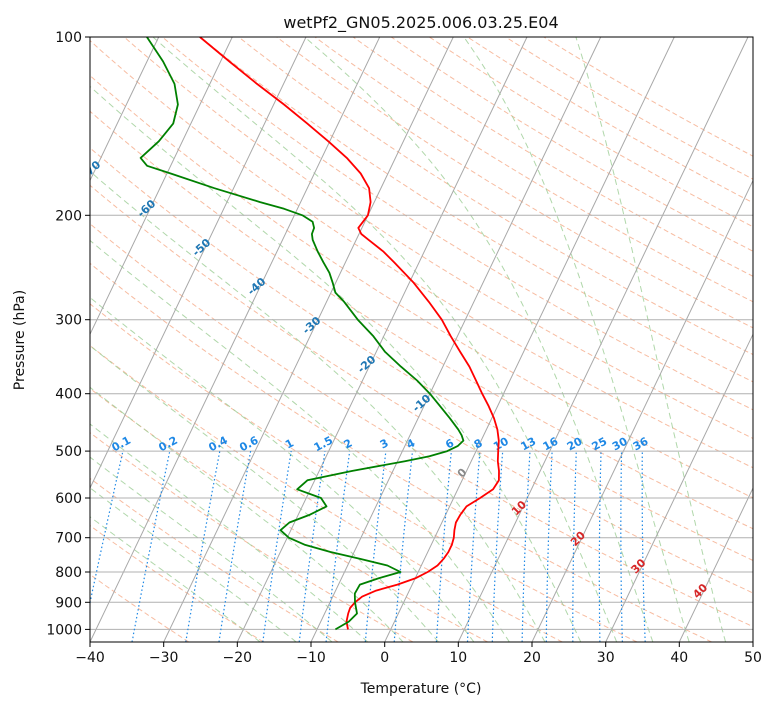 The height and width of the screenshot is (708, 775). Describe the element at coordinates (64, 630) in the screenshot. I see `y-tick-label: 1000` at that location.